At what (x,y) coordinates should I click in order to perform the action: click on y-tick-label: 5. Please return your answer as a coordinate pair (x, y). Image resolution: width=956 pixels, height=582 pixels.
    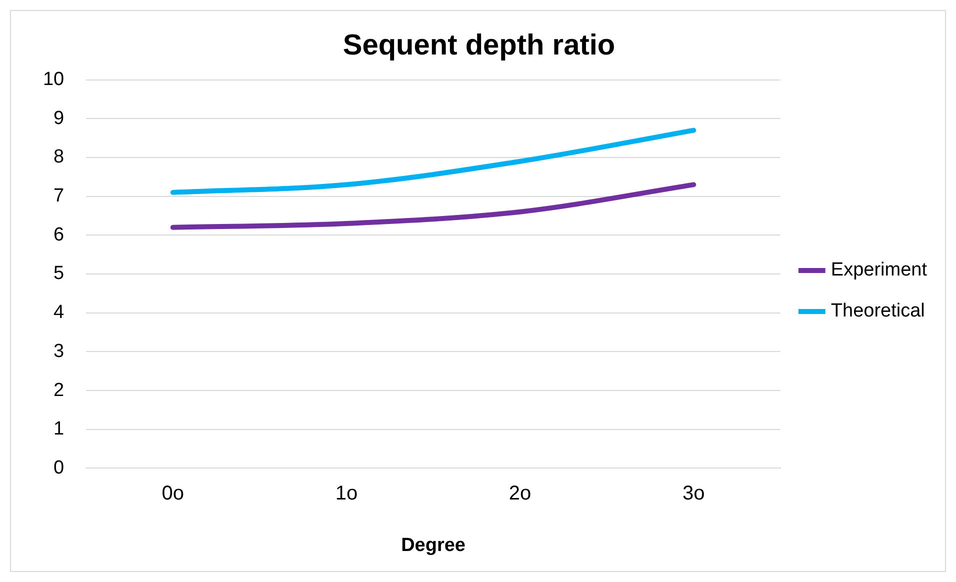
    Looking at the image, I should click on (59, 273).